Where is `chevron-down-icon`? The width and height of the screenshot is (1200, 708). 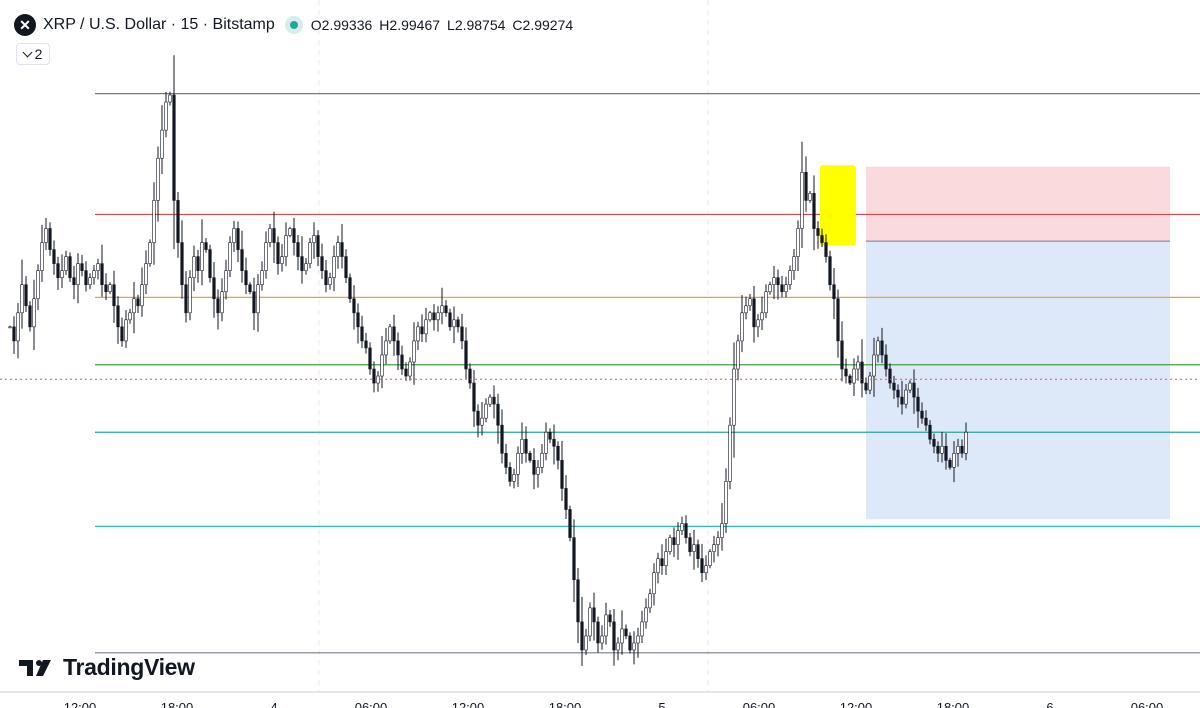 chevron-down-icon is located at coordinates (27, 52).